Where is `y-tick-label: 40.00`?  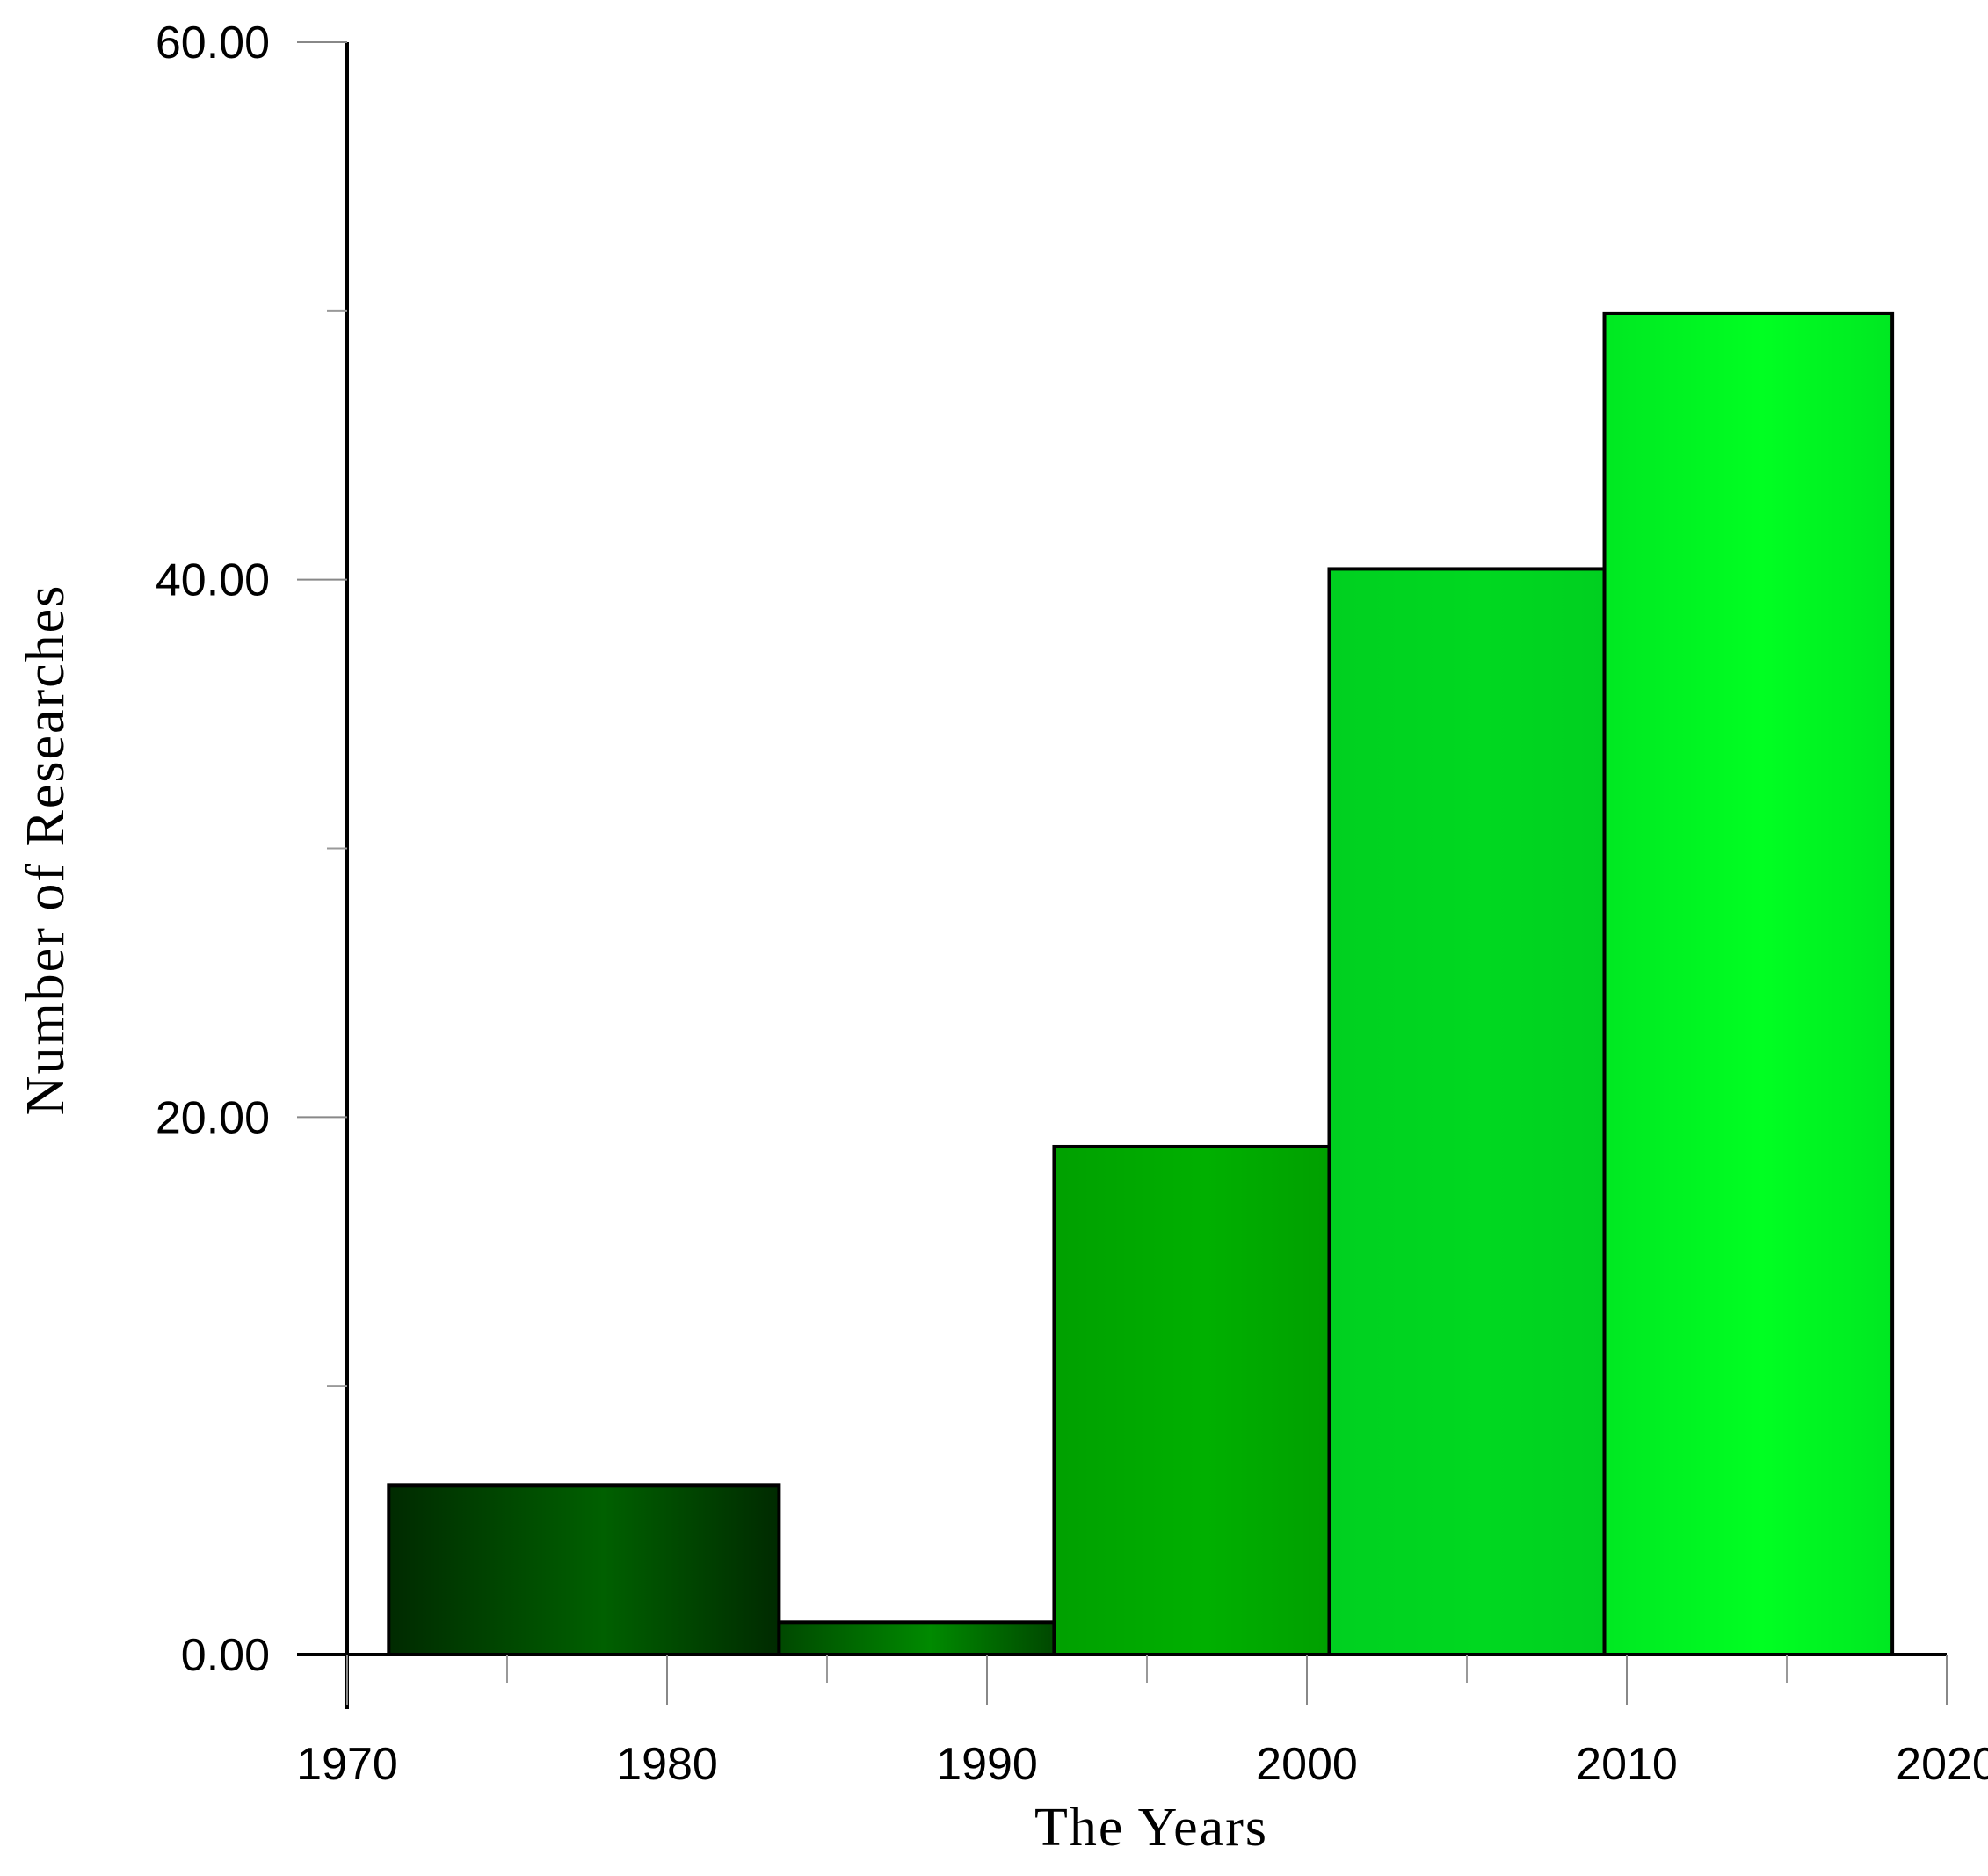
y-tick-label: 40.00 is located at coordinates (213, 580).